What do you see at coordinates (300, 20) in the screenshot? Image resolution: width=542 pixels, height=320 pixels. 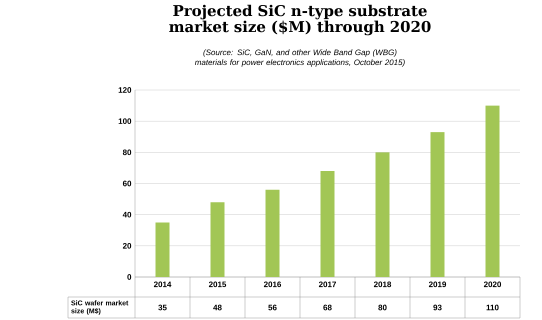 I see `chart-title: Projected SiC n-type substrate market size ($M) through 2020` at bounding box center [300, 20].